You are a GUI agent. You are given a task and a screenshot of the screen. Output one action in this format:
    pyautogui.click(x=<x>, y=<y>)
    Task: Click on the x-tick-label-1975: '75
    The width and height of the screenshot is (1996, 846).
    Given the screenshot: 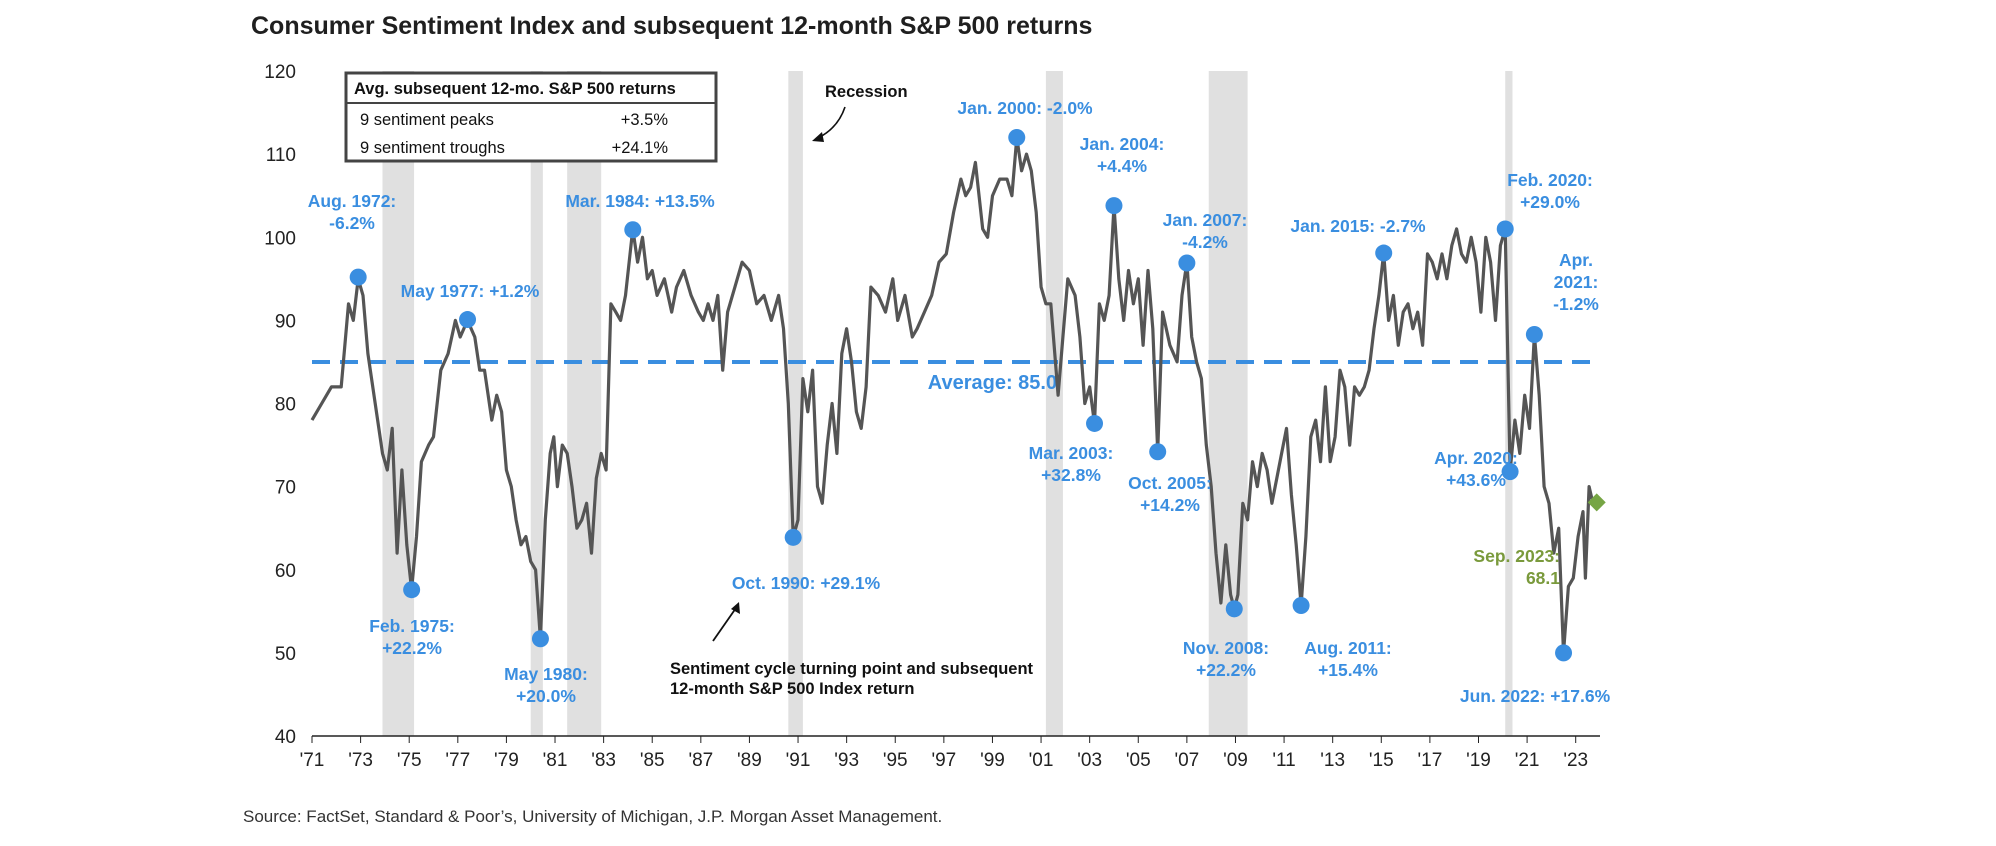 What is the action you would take?
    pyautogui.click(x=409, y=760)
    